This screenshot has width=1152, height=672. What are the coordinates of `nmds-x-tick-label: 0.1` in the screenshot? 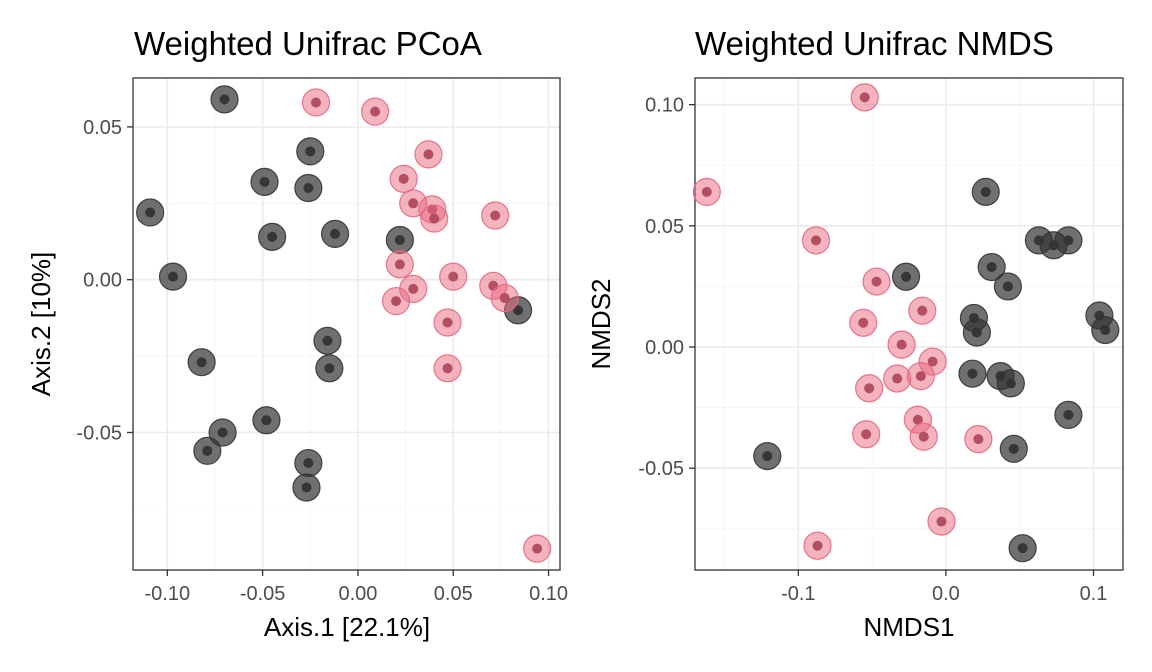 It's located at (1094, 594).